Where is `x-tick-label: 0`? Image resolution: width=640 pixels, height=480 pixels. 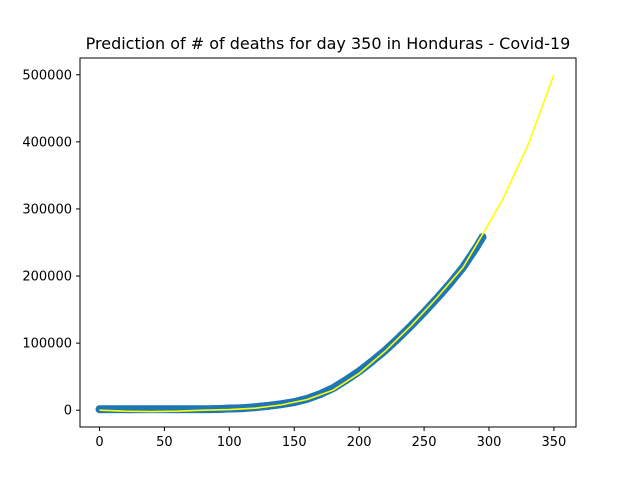
x-tick-label: 0 is located at coordinates (99, 442).